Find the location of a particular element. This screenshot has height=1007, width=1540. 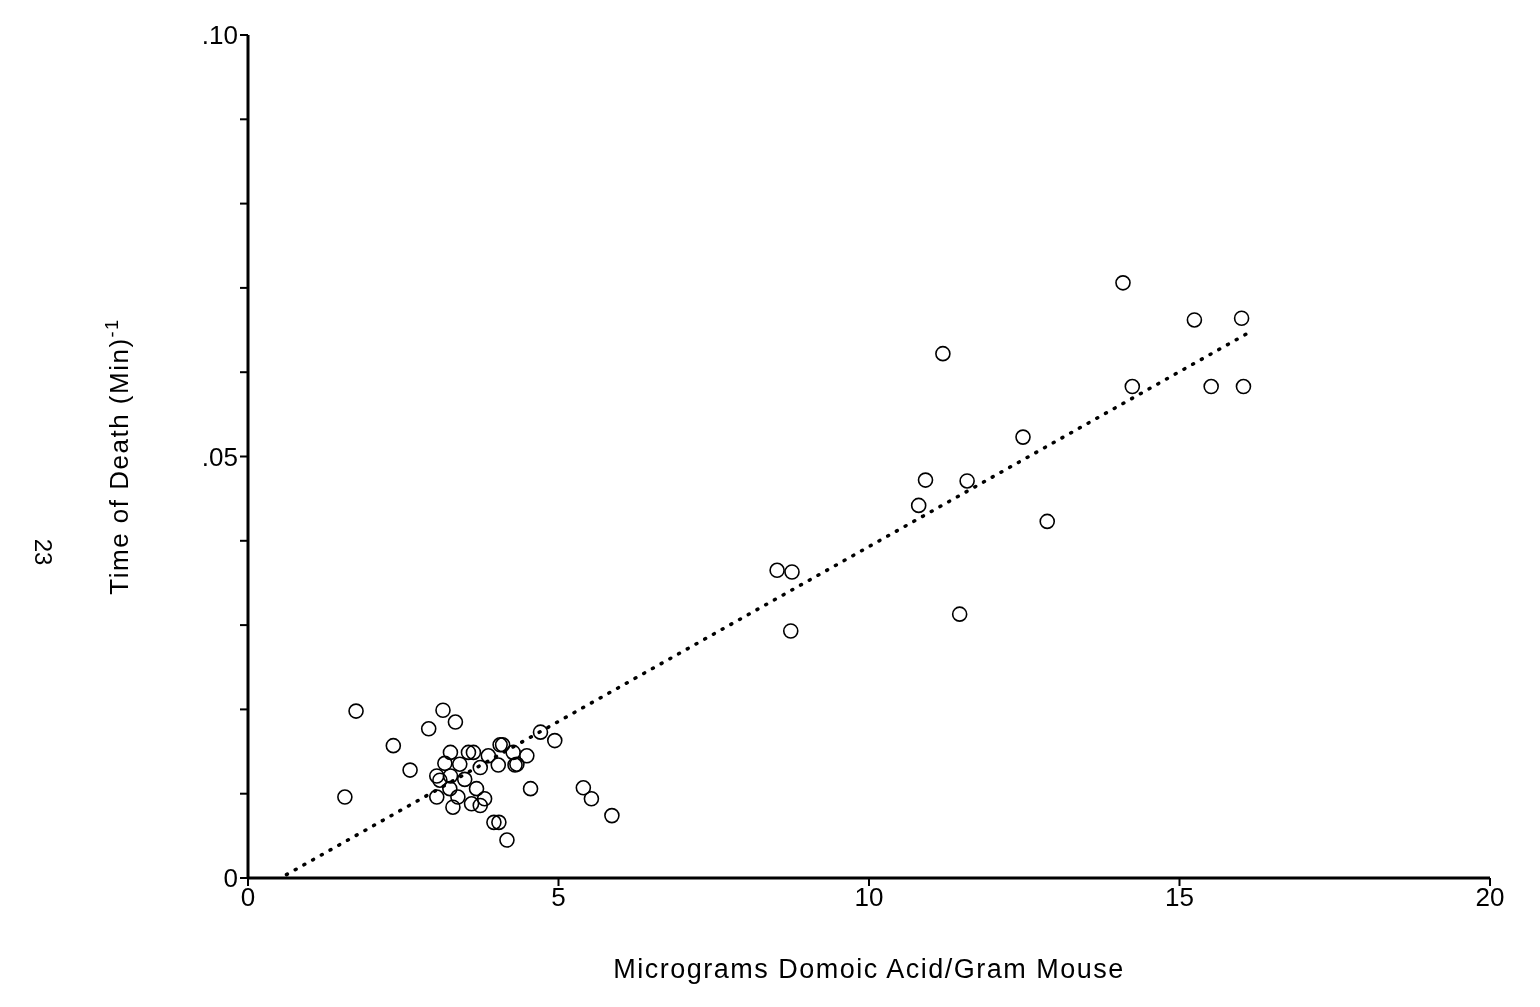

x-axis-title: Micrograms Domoic Acid/Gram Mouse is located at coordinates (869, 969).